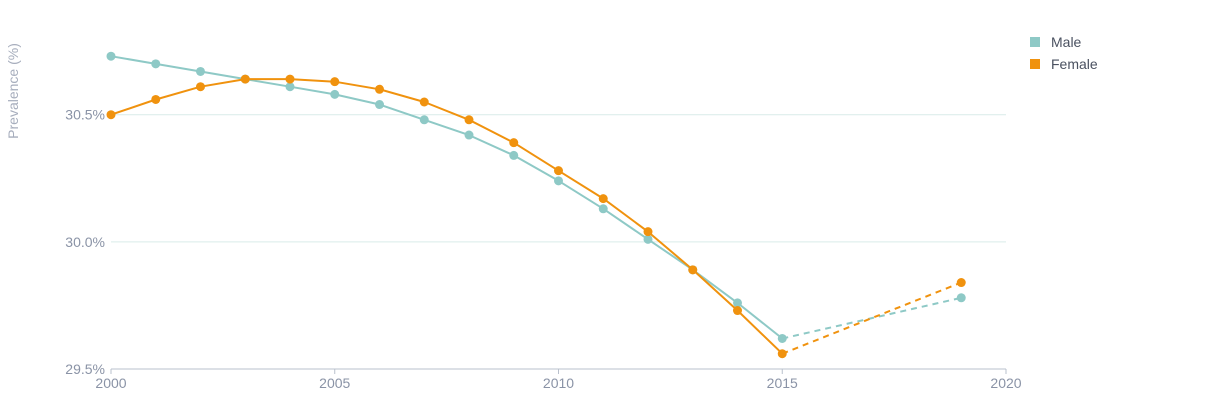 The width and height of the screenshot is (1230, 403). I want to click on y-tick-label: 29.5%, so click(85, 369).